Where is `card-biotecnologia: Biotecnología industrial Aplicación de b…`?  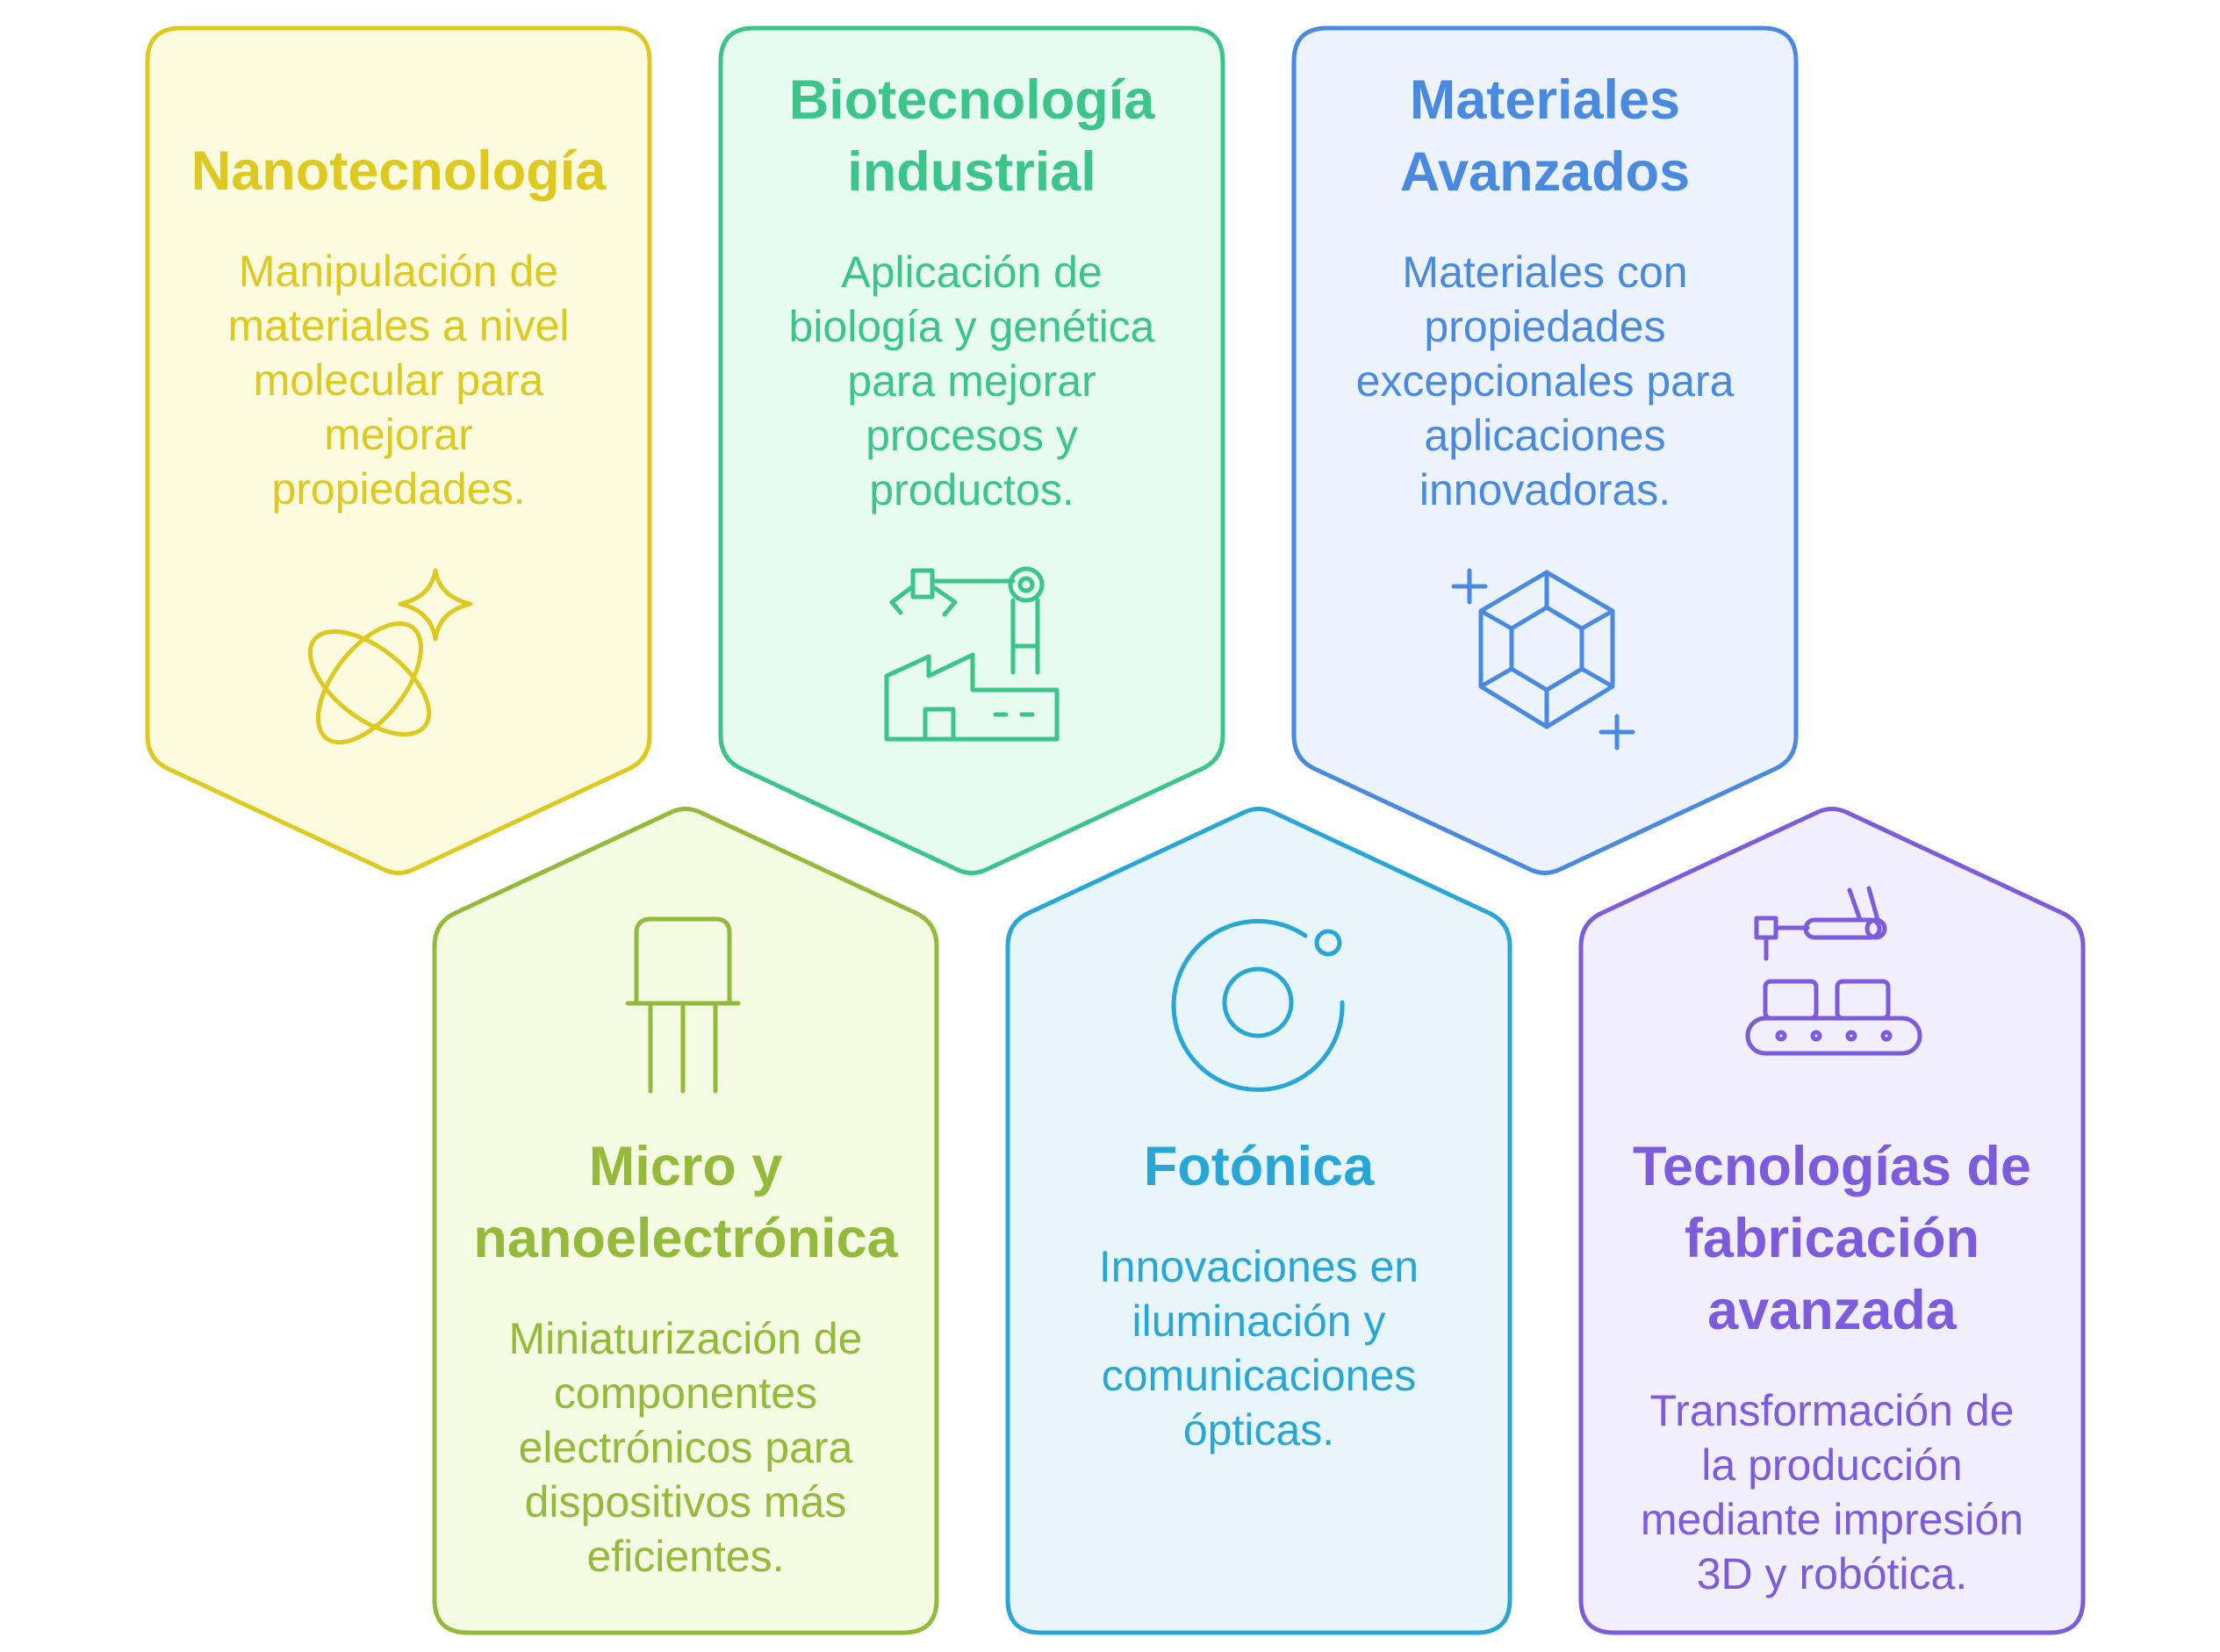
card-biotecnologia: Biotecnología industrial Aplicación de b… is located at coordinates (971, 450).